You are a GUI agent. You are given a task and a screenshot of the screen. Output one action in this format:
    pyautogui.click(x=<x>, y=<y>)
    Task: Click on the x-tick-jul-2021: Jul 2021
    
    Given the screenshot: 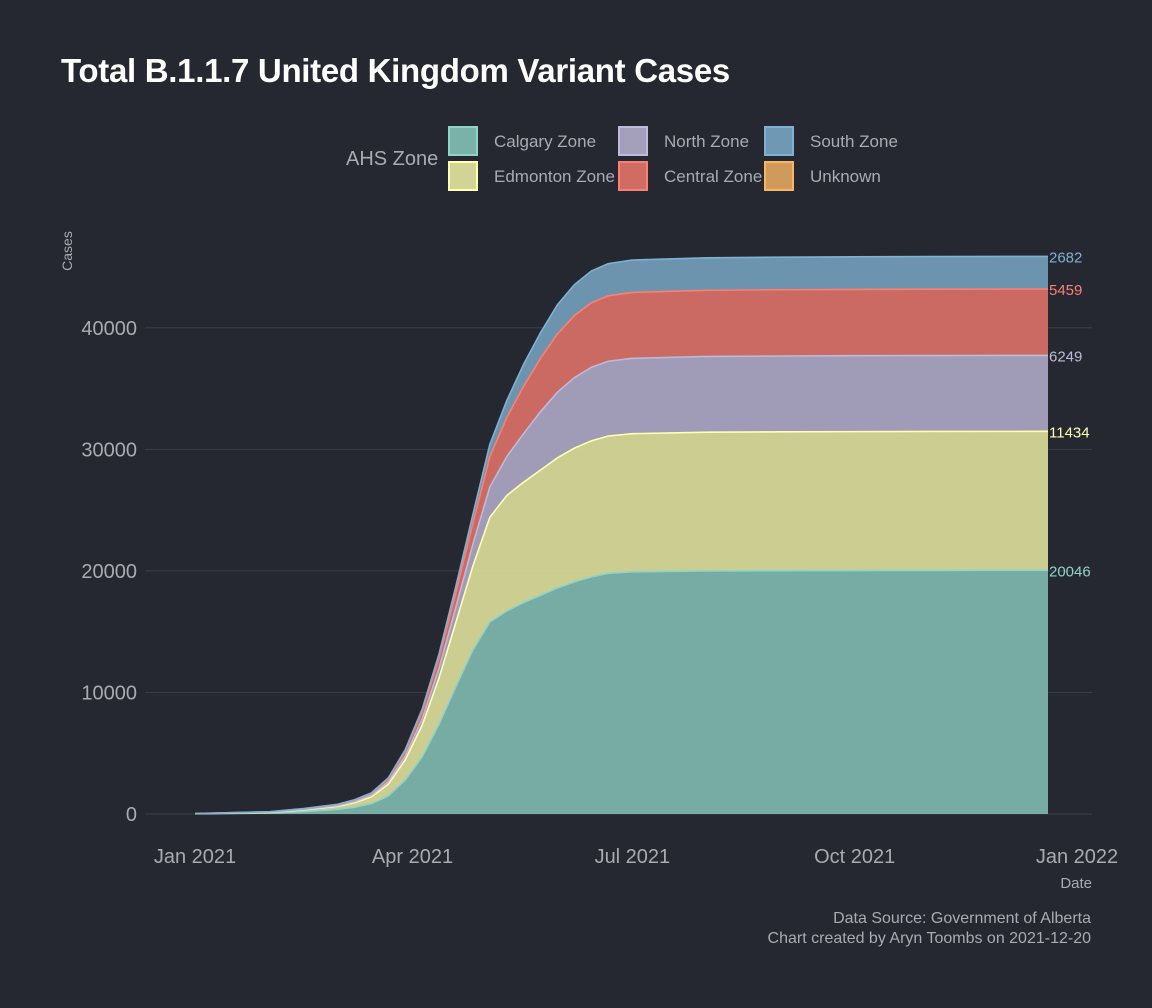 What is the action you would take?
    pyautogui.click(x=633, y=857)
    